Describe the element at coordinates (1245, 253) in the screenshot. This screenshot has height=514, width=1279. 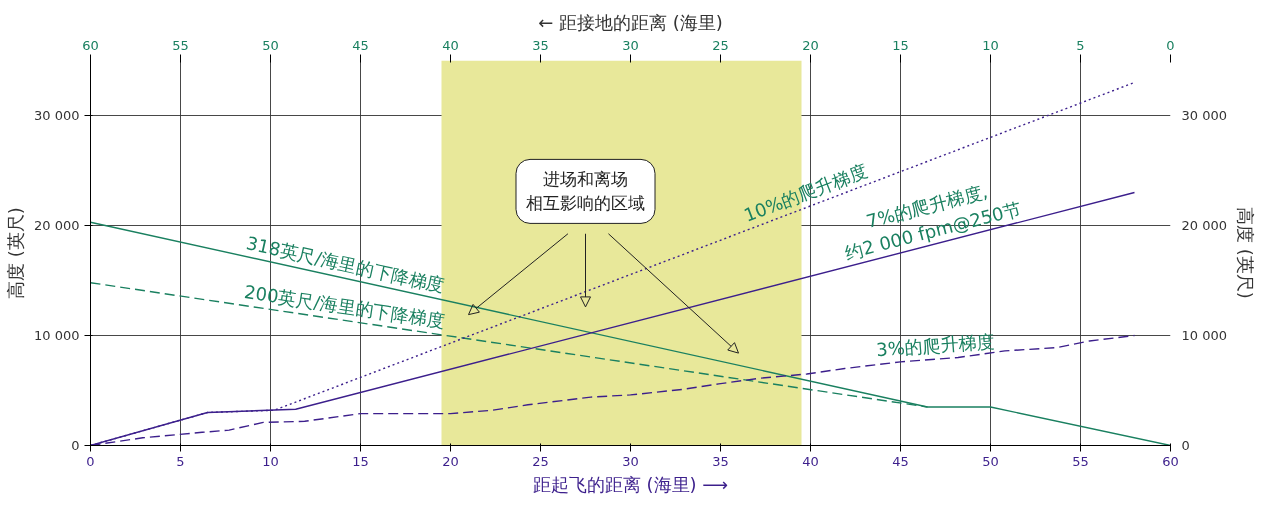
I see `y2-axis-title: 高度 (英尺)` at that location.